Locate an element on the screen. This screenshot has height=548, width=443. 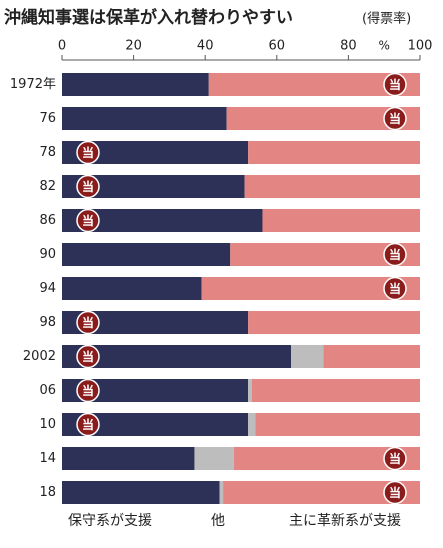
x-tick-label: 20 is located at coordinates (133, 46).